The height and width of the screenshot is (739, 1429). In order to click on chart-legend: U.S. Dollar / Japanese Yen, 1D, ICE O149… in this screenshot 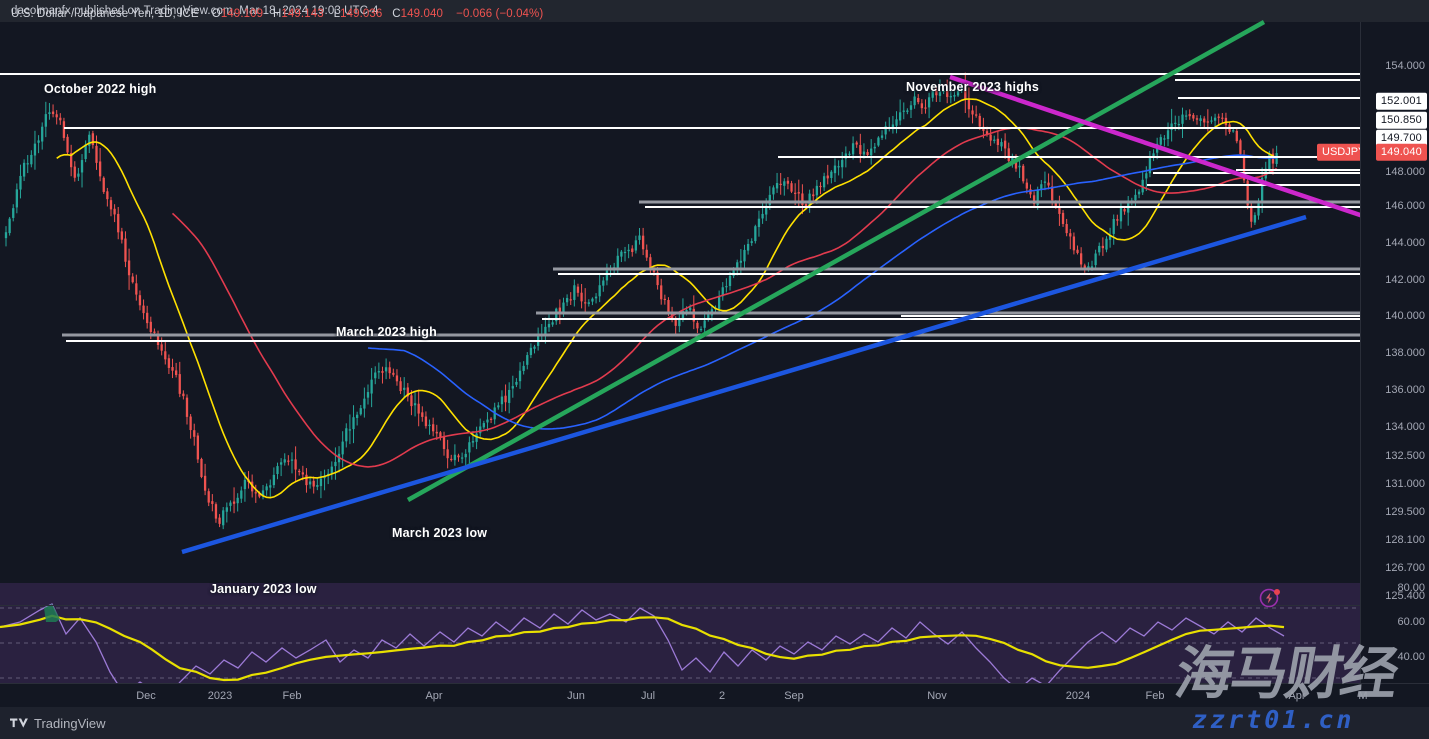, I will do `click(277, 14)`.